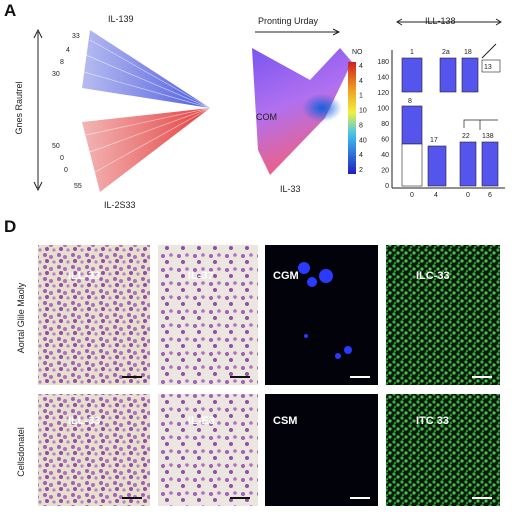 Image resolution: width=512 pixels, height=512 pixels. Describe the element at coordinates (363, 111) in the screenshot. I see `colorbar-tick: 10` at that location.